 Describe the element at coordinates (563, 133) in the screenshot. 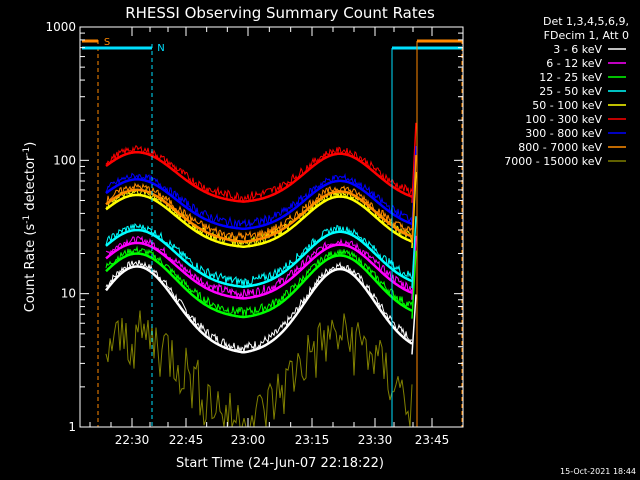

I see `legend-label: 300 - 800 keV` at that location.